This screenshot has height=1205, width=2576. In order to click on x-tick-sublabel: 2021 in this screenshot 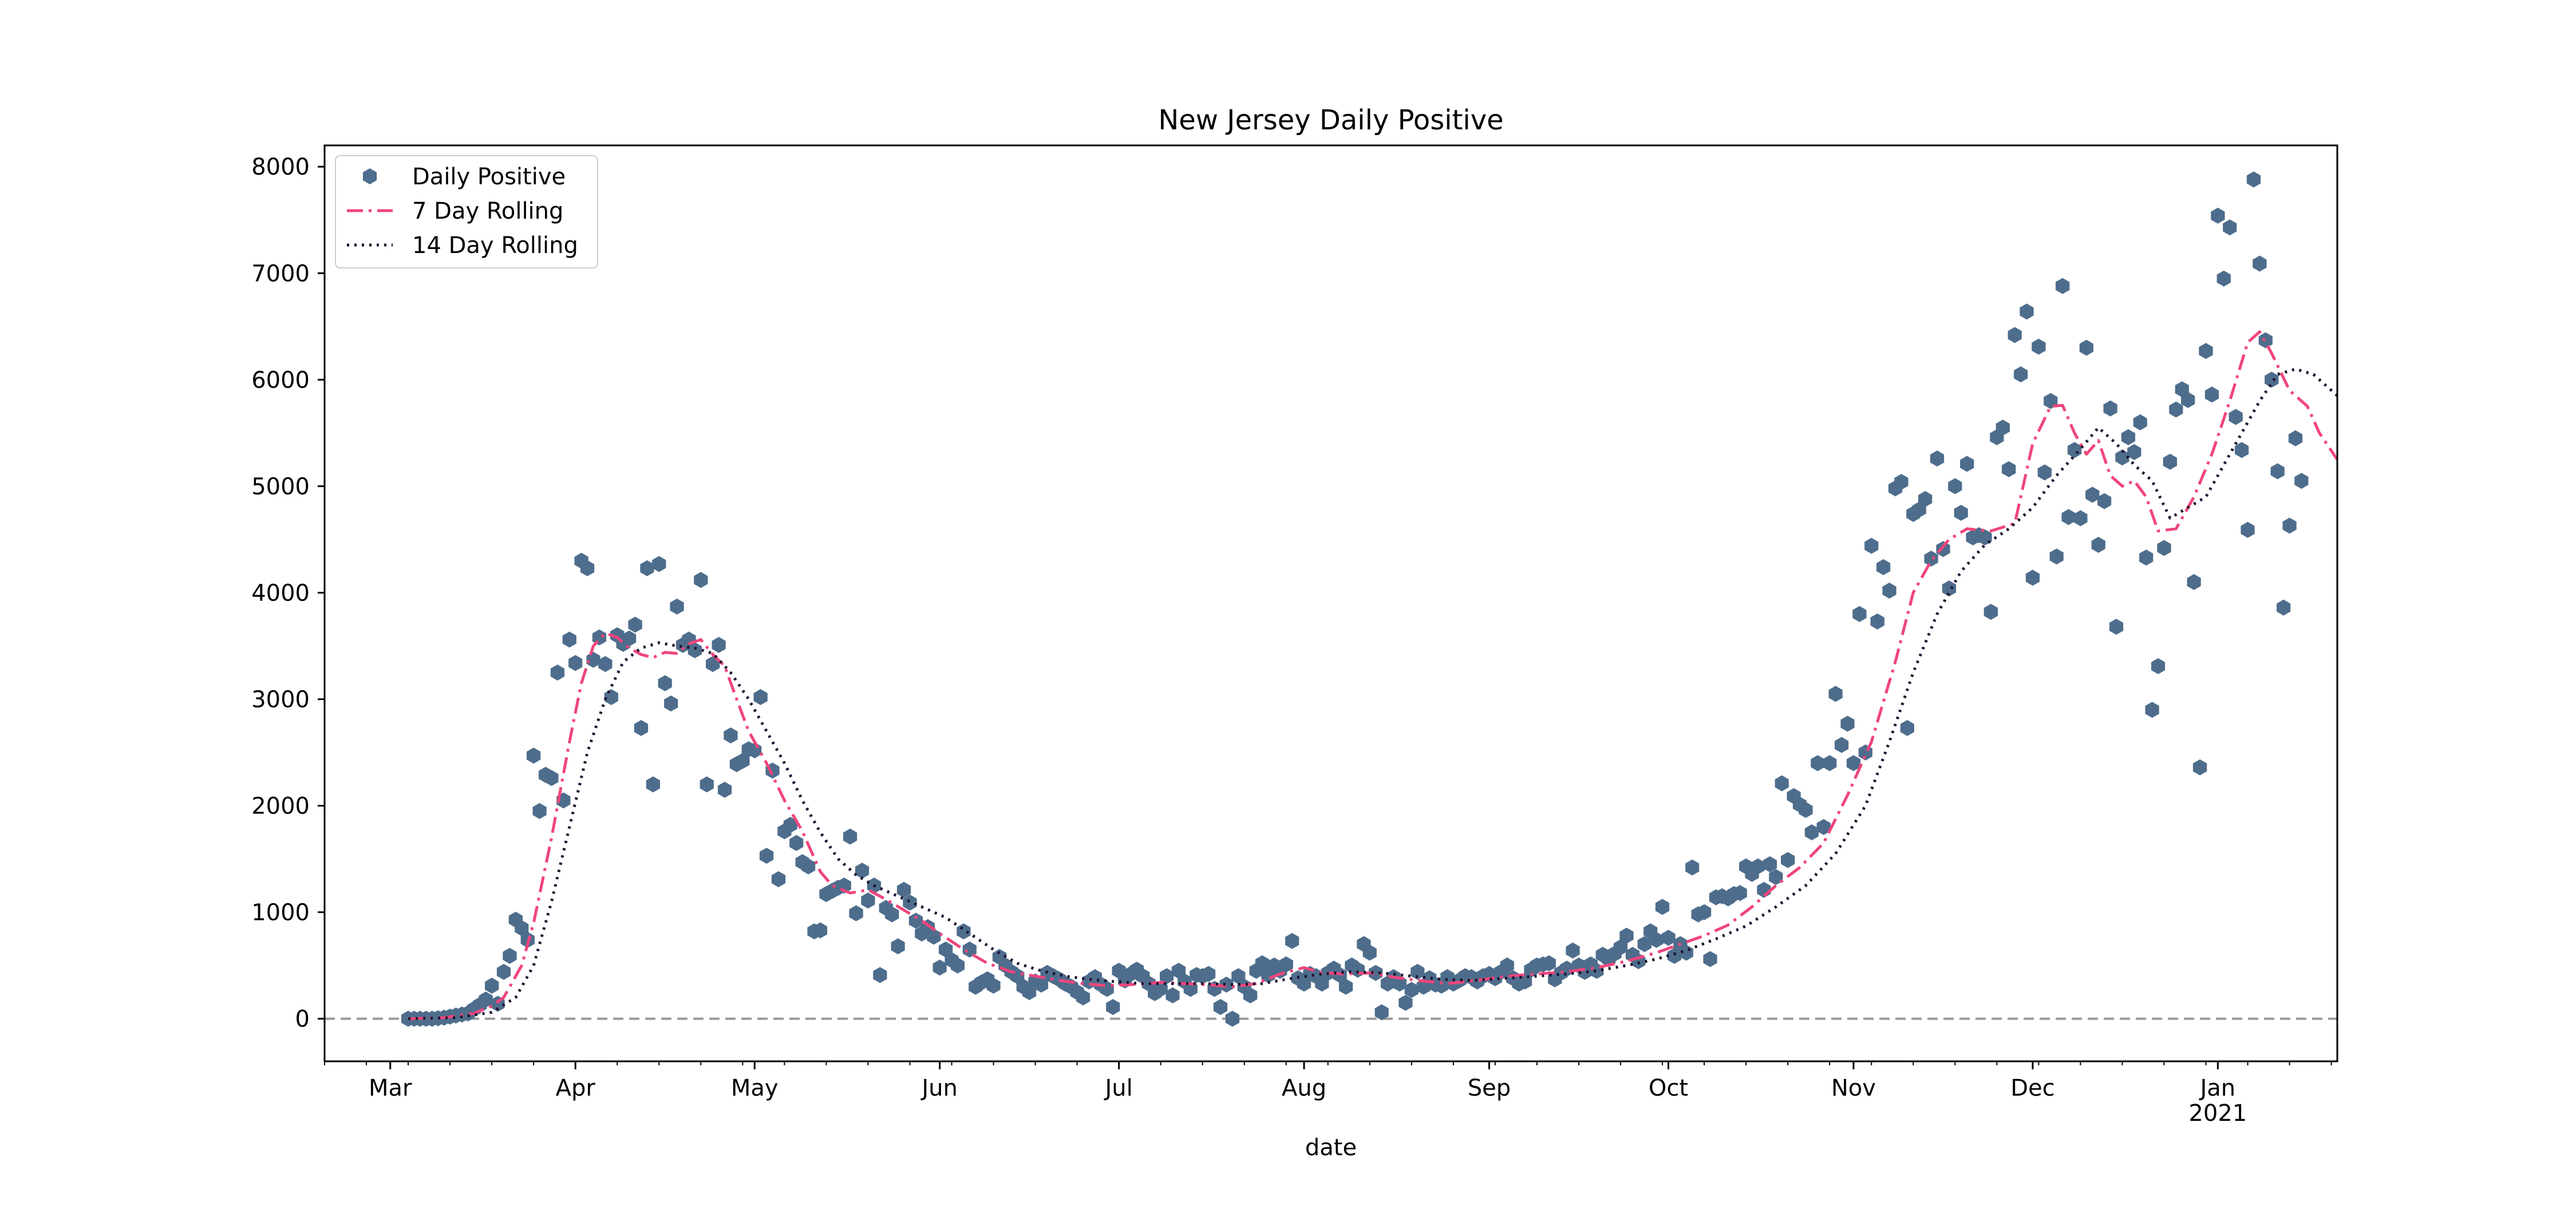, I will do `click(2217, 1113)`.